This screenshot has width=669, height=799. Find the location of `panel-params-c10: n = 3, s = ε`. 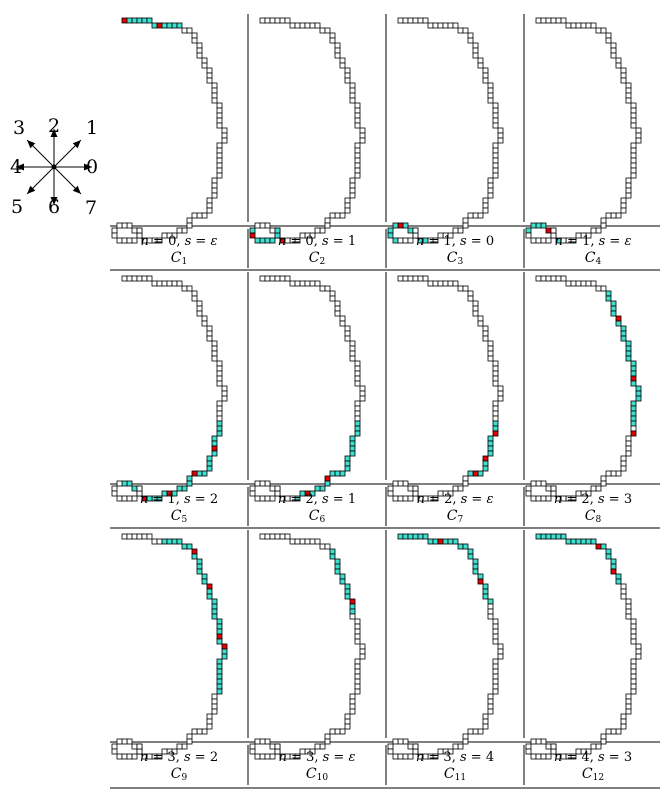

panel-params-c10: n = 3, s = ε is located at coordinates (317, 757).